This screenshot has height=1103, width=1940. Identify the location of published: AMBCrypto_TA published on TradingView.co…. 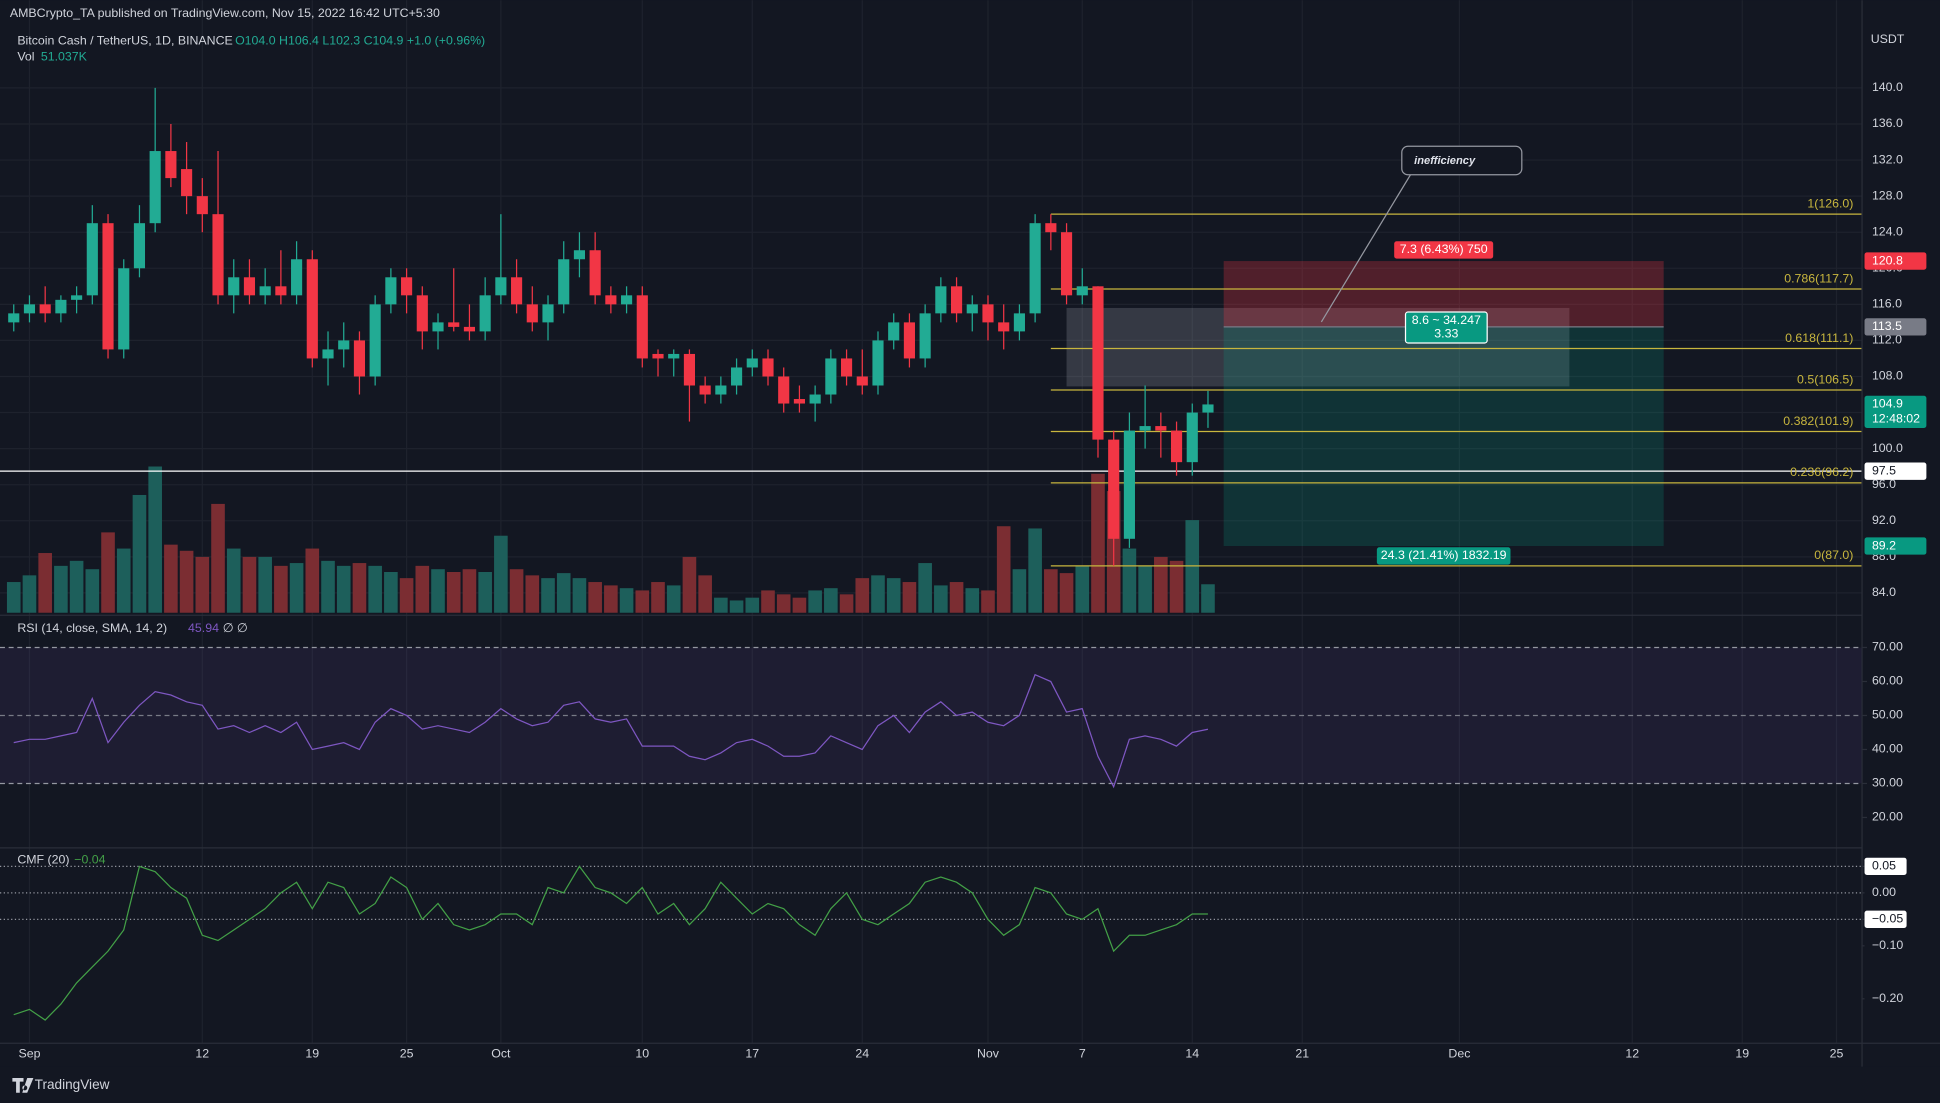
(225, 13).